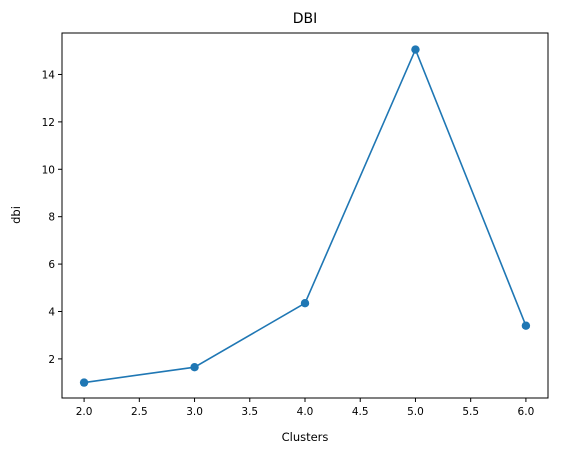  I want to click on x-tick-label: 4.5, so click(360, 412).